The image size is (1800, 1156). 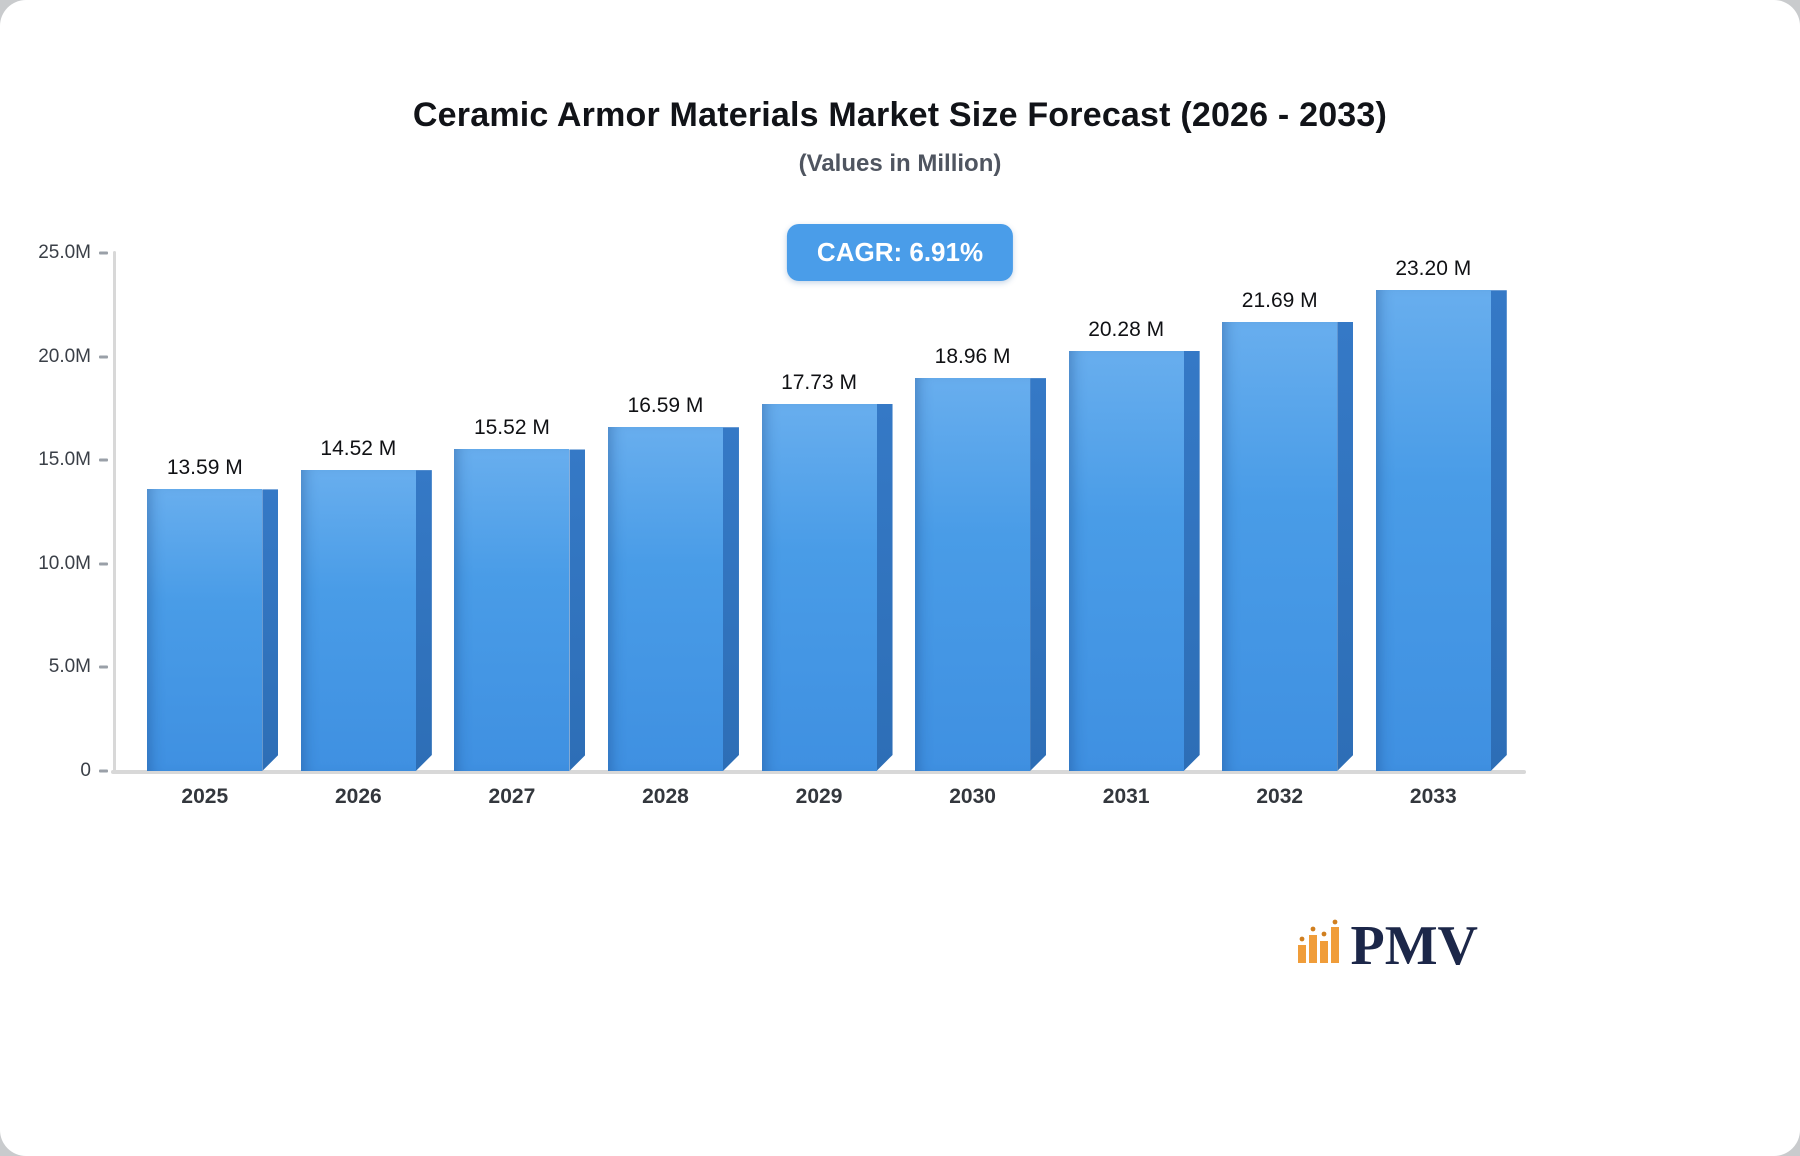 What do you see at coordinates (60, 253) in the screenshot?
I see `y-tick-label: 25.0M` at bounding box center [60, 253].